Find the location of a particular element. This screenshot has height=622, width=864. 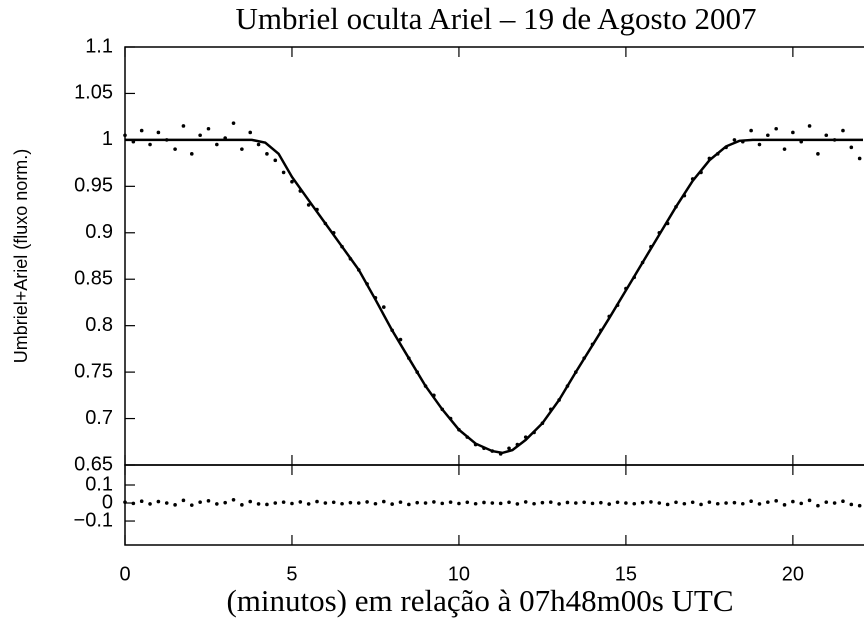

y-tick-label: 0.7 is located at coordinates (99, 418).